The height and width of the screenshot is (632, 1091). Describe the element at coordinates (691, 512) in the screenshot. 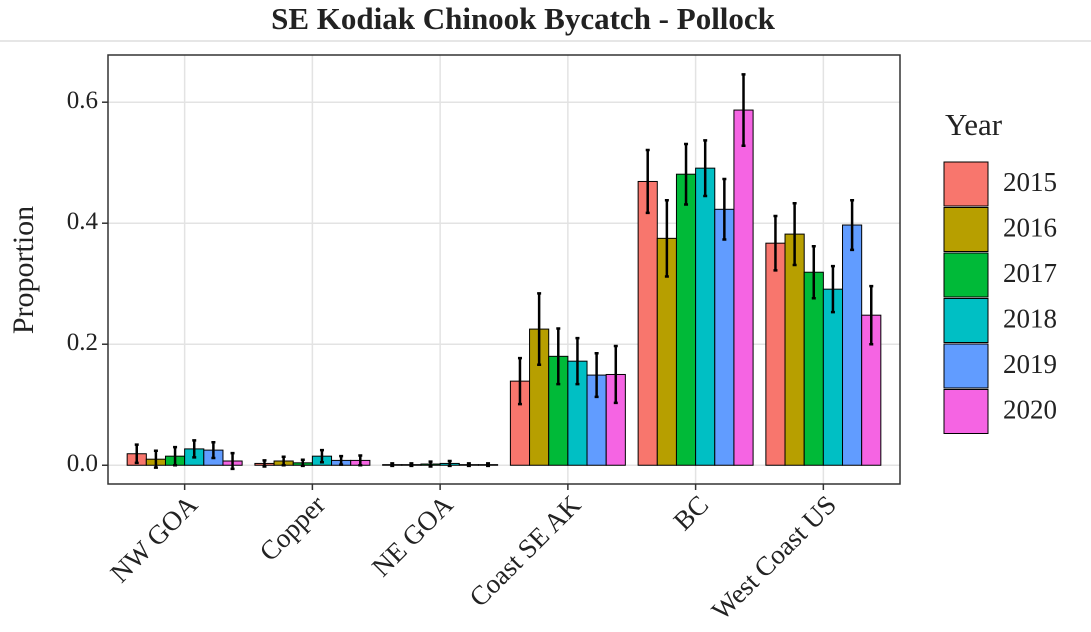

I see `x-tick-label: BC` at that location.